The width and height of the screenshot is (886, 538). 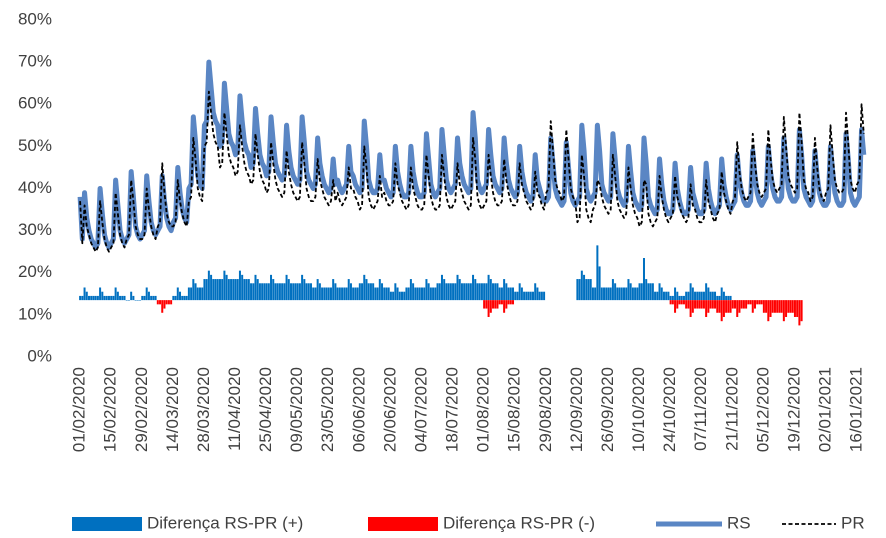 I want to click on y-tick-label: 50%, so click(x=35, y=145).